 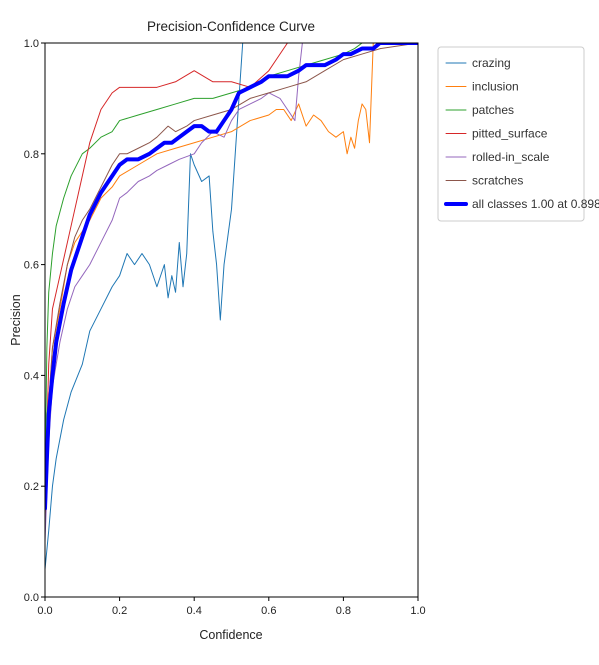 I want to click on x-tick-label: 0.2, so click(x=119, y=611).